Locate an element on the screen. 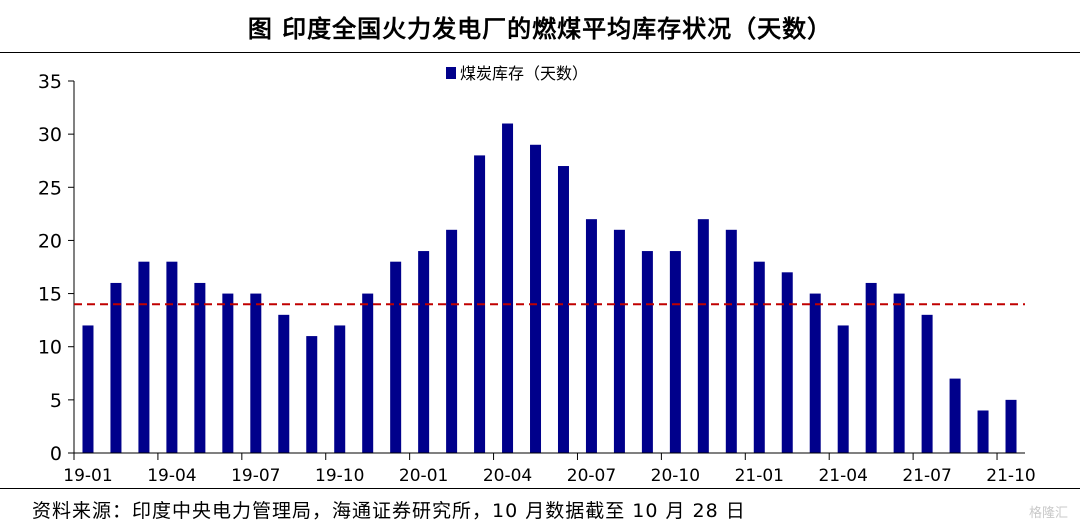 The image size is (1080, 529). x-tick-label: 19-10 is located at coordinates (339, 476).